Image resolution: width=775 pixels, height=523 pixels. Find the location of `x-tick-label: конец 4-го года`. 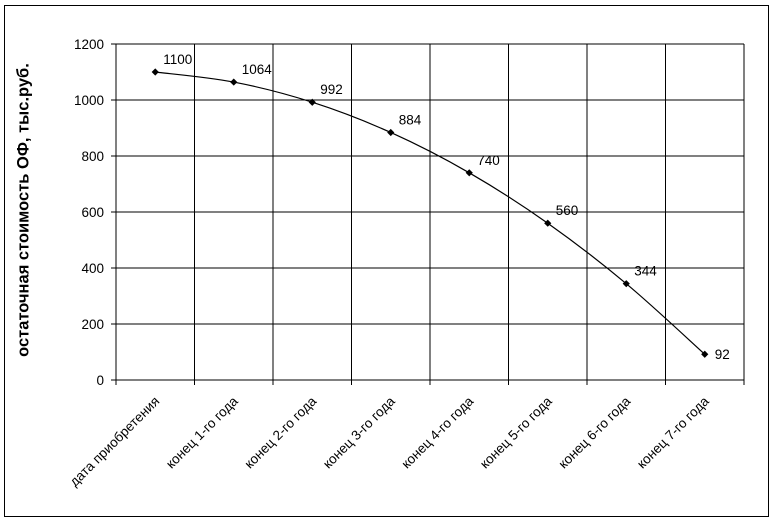

x-tick-label: конец 4-го года is located at coordinates (437, 432).